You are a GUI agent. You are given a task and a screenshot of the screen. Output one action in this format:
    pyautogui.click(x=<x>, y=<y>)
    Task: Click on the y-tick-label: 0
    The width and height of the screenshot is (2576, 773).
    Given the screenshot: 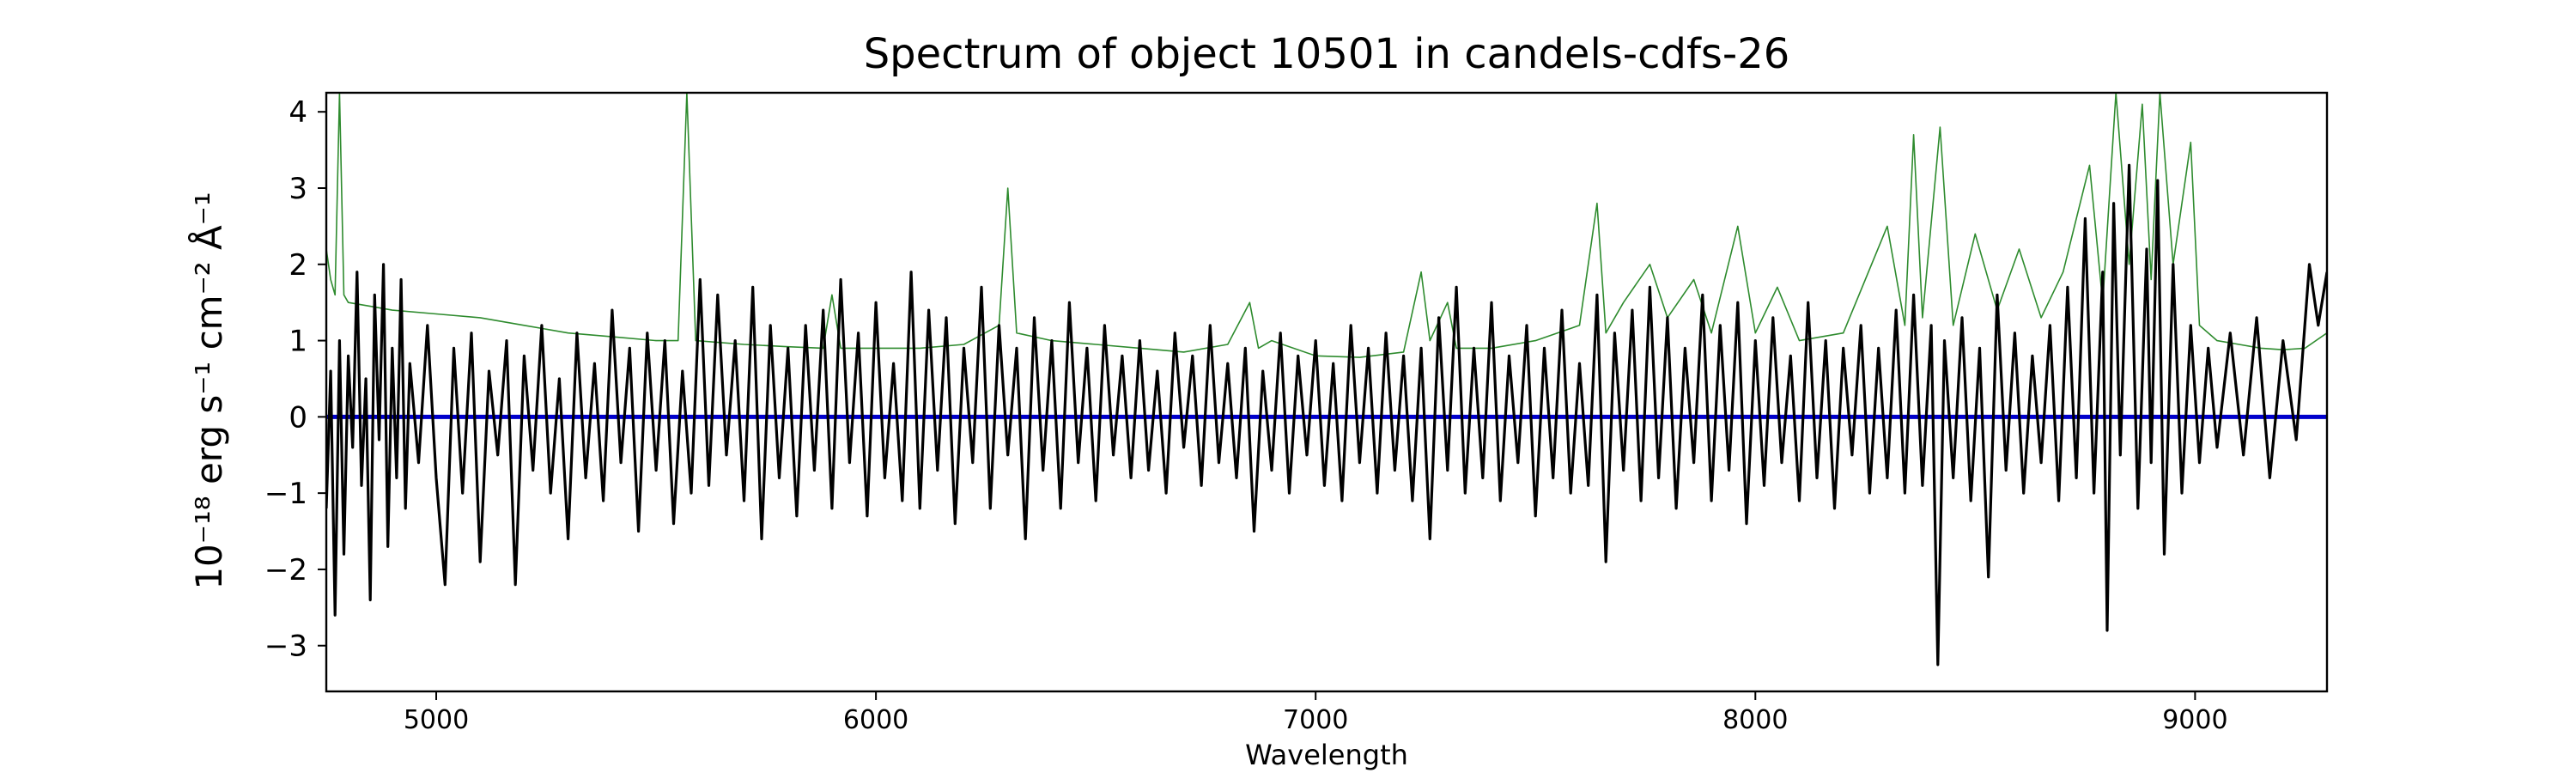 What is the action you would take?
    pyautogui.click(x=298, y=417)
    